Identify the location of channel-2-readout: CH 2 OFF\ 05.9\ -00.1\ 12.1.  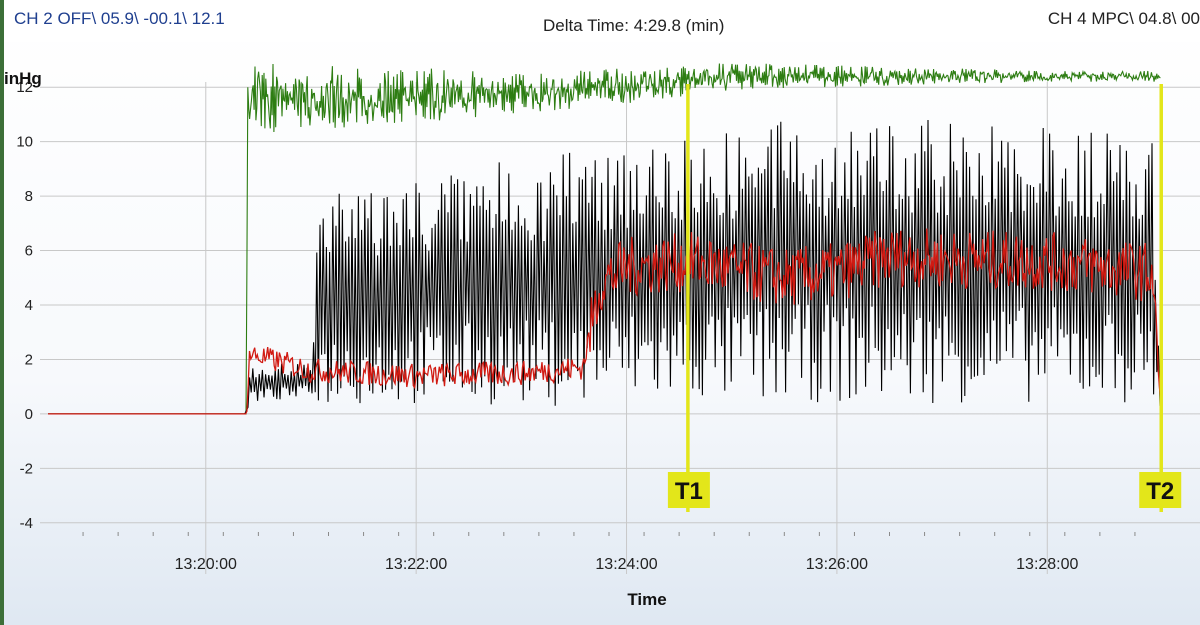
(119, 18).